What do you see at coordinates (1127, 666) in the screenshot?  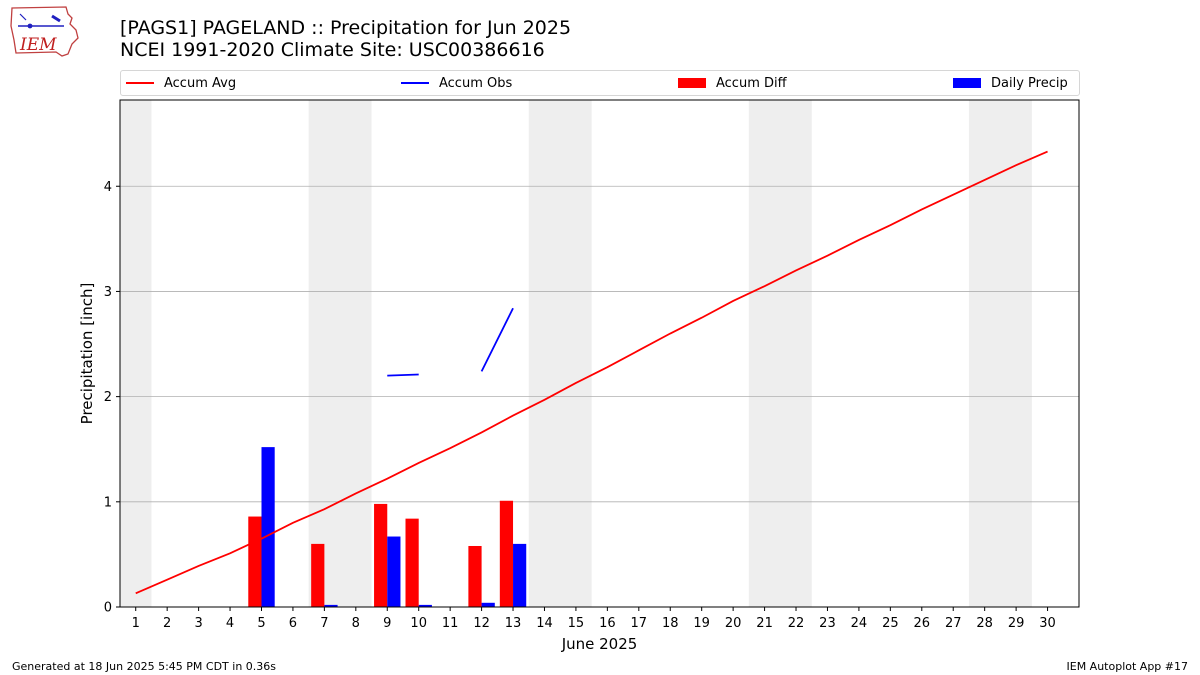 I see `footer-app-id: IEM Autoplot App #17` at bounding box center [1127, 666].